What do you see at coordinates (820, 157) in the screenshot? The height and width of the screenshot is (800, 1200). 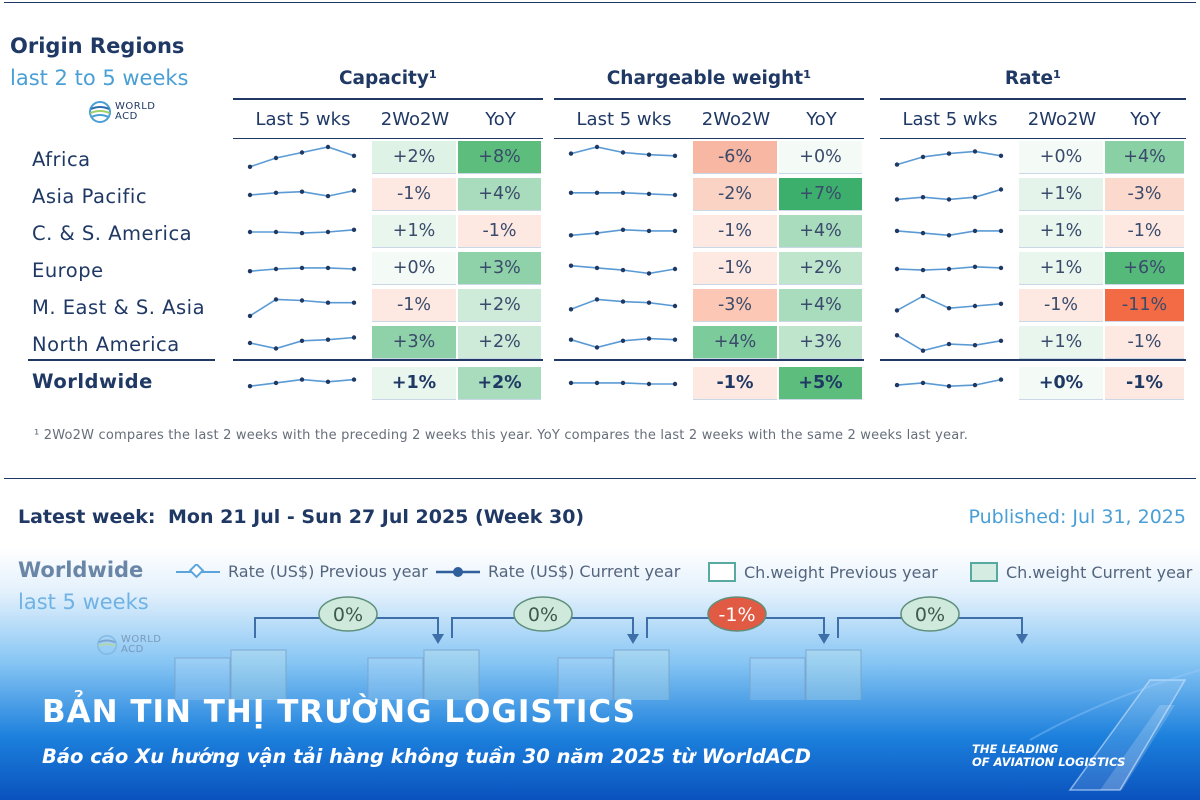 I see `cell-weight-yoy: +0%` at bounding box center [820, 157].